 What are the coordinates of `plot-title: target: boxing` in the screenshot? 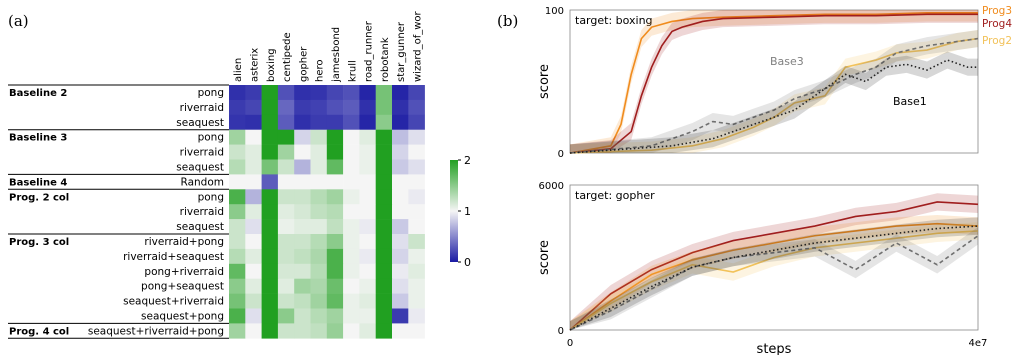 It's located at (614, 20).